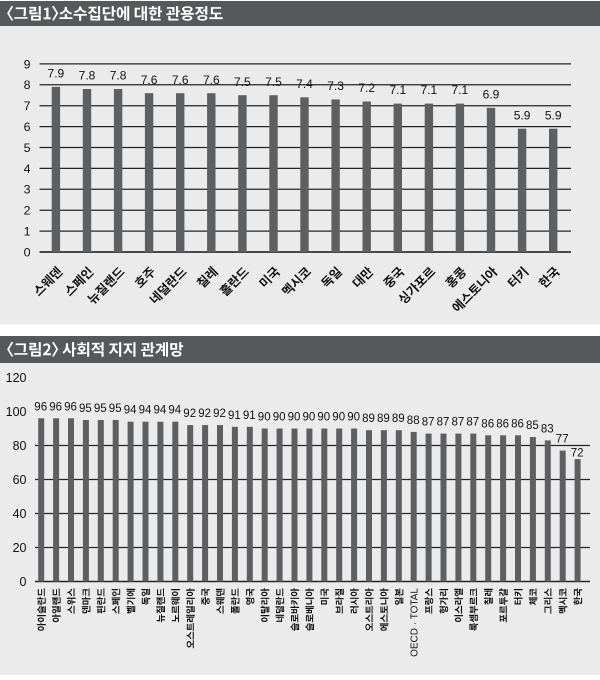 The height and width of the screenshot is (680, 600). Describe the element at coordinates (27, 232) in the screenshot. I see `svg-text: 1` at that location.